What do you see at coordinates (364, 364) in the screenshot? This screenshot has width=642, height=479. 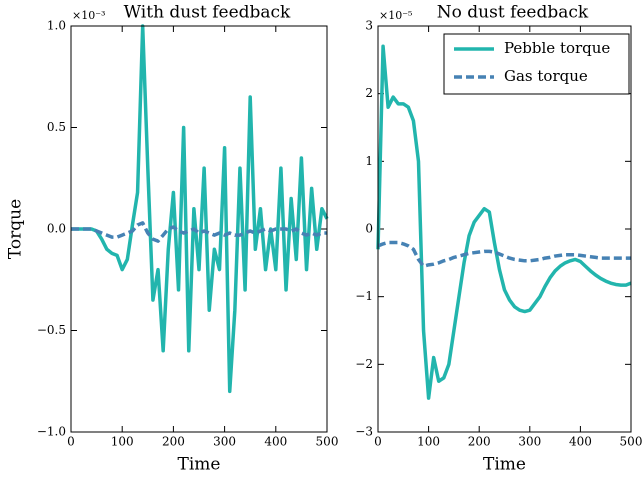 I see `y-tick-label: −2` at bounding box center [364, 364].